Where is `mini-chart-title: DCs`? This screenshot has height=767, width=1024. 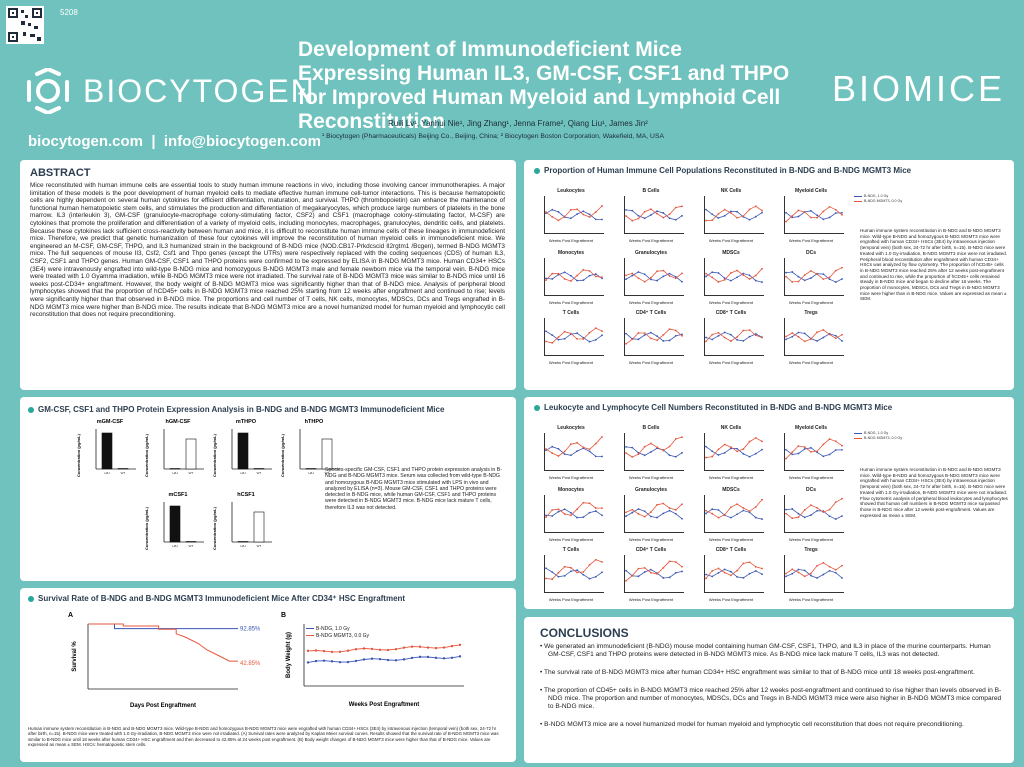
mini-chart-title: DCs is located at coordinates (810, 490).